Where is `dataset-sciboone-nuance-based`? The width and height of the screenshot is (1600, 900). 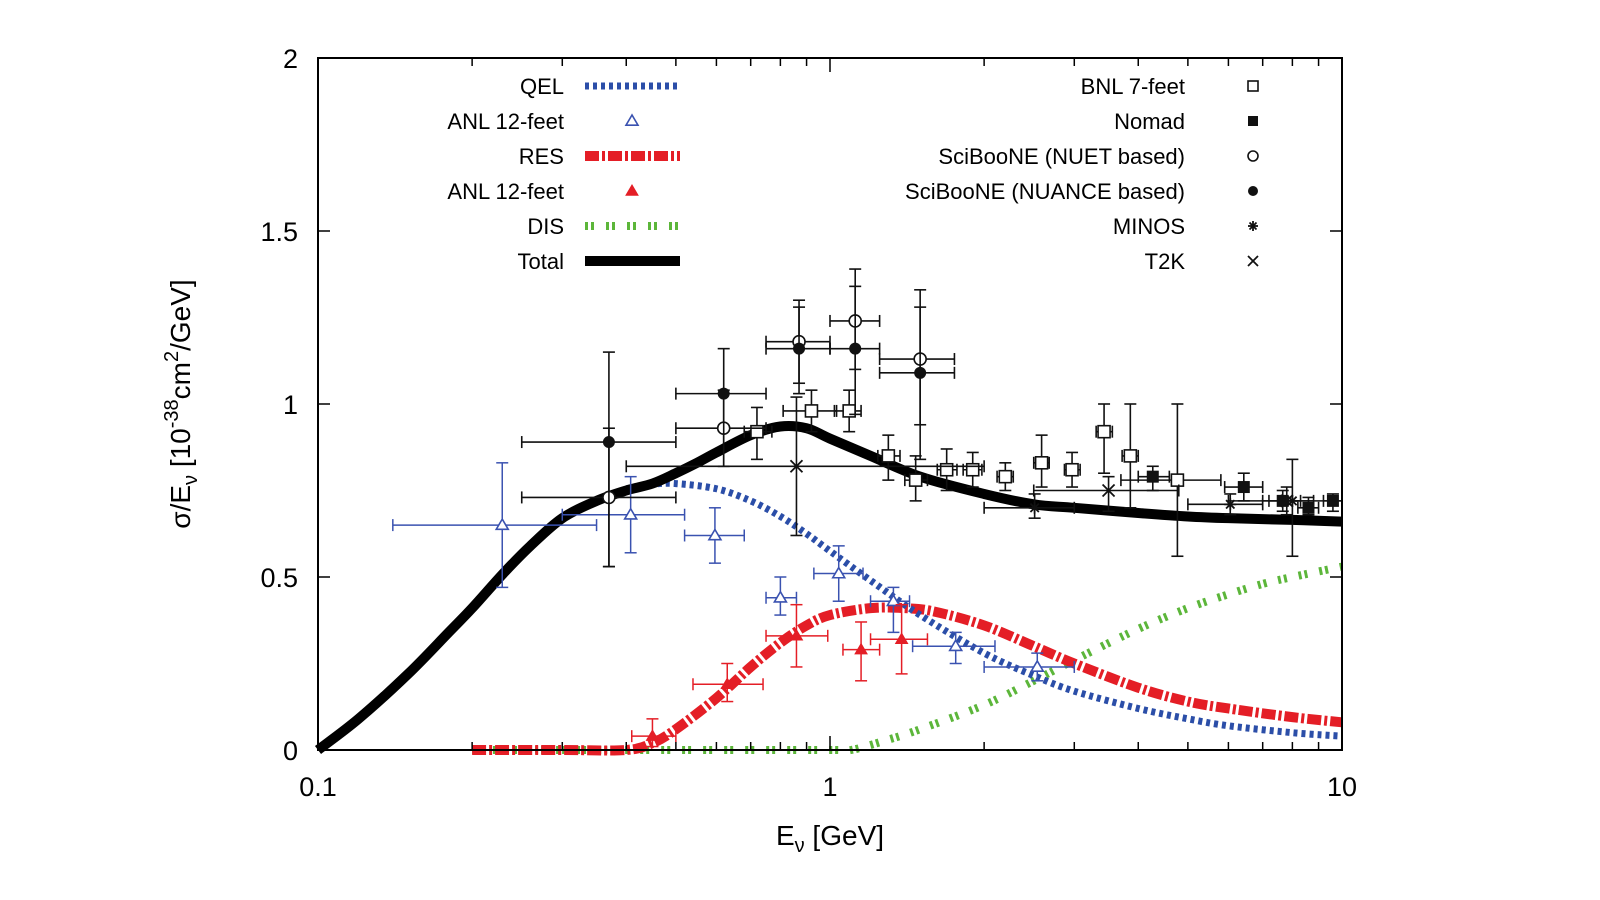
dataset-sciboone-nuance-based is located at coordinates (738, 426).